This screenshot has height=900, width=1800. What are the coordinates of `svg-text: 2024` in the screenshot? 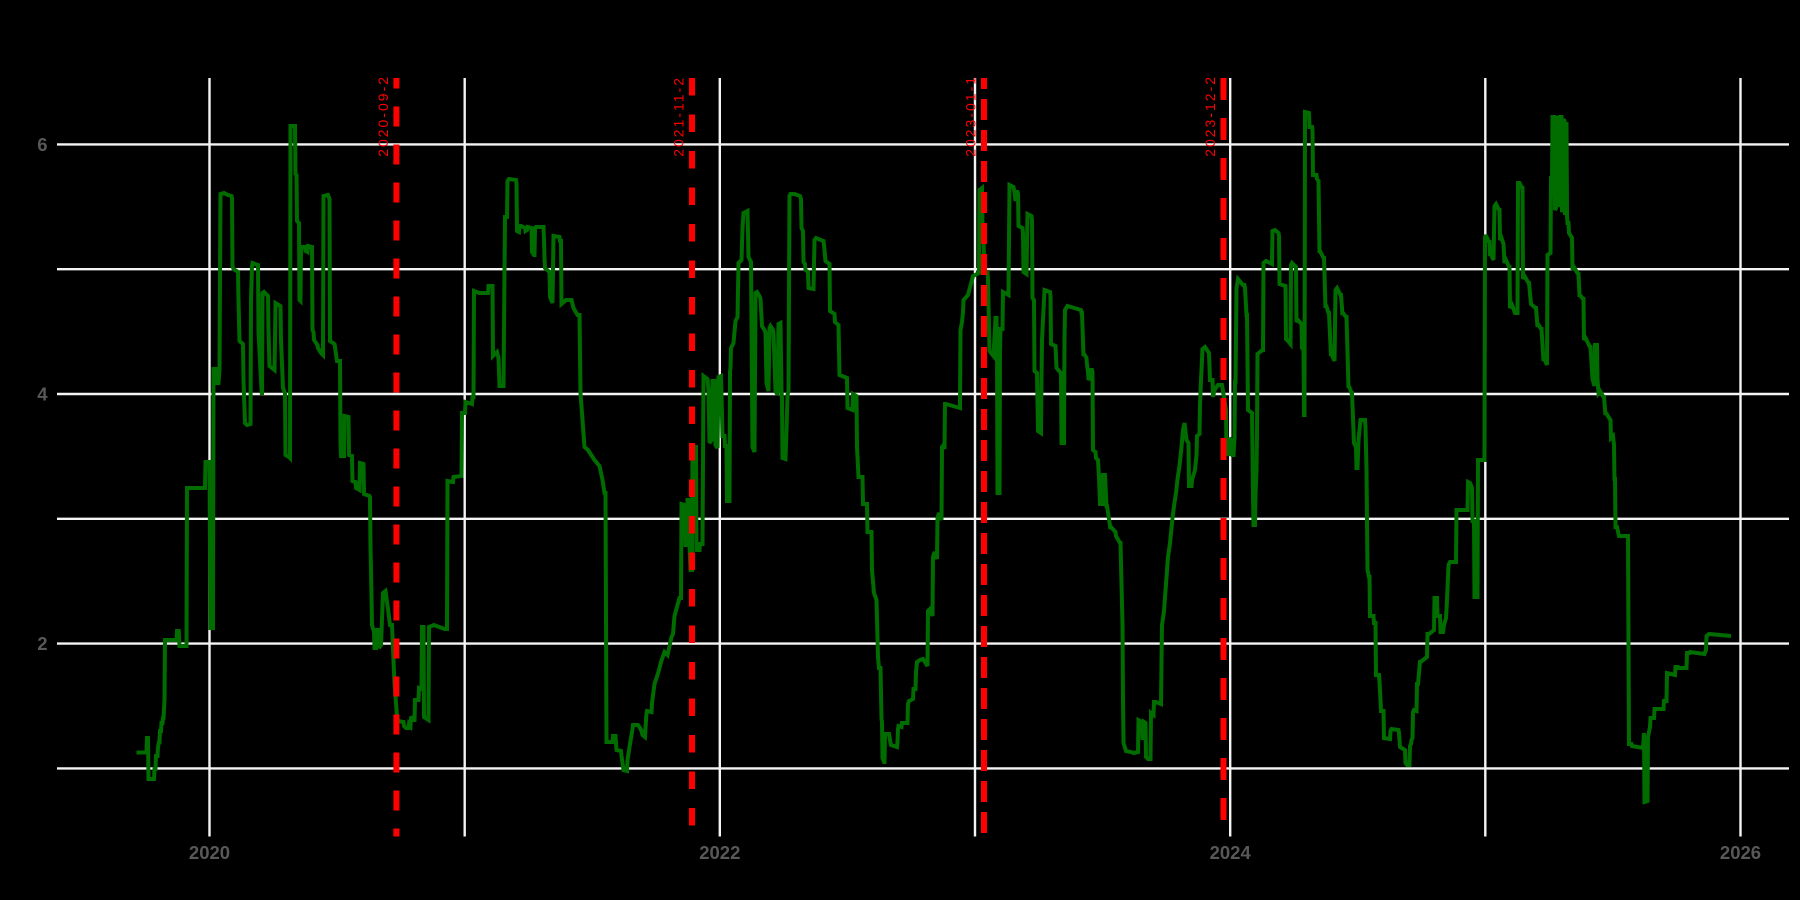 It's located at (1231, 852).